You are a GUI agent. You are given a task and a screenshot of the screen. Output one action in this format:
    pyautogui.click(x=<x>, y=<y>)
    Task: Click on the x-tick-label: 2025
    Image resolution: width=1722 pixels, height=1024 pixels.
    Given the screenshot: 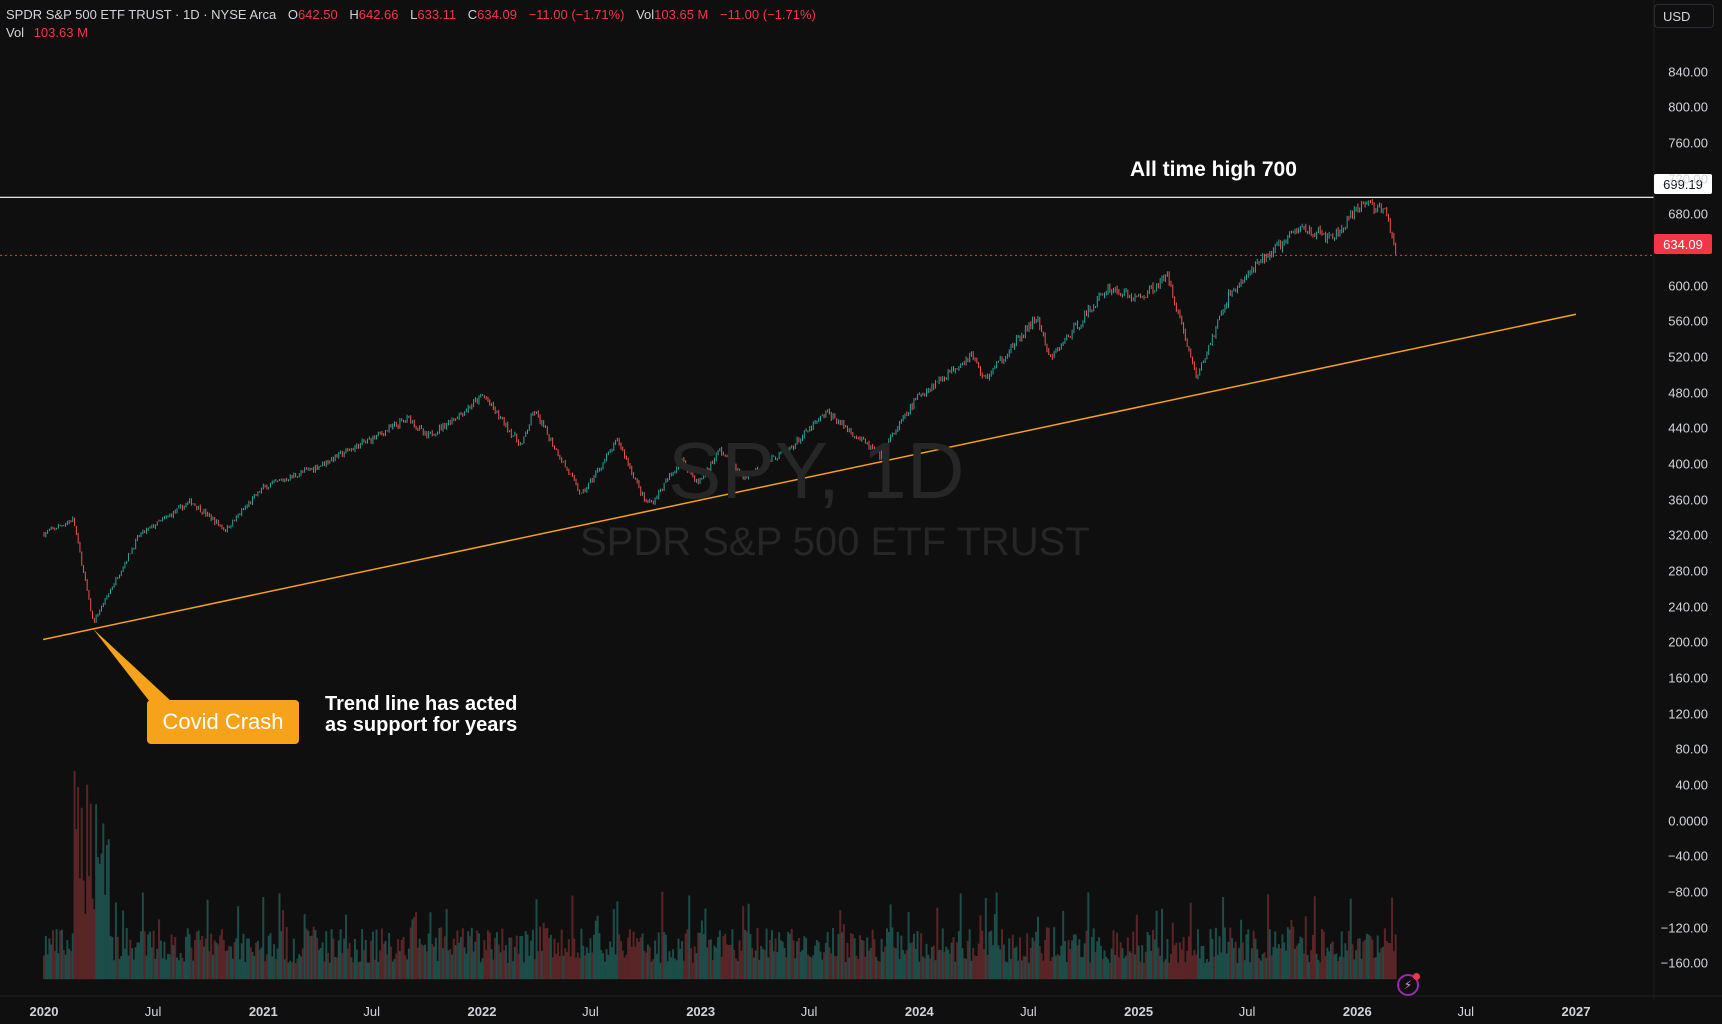 What is the action you would take?
    pyautogui.click(x=1139, y=1011)
    